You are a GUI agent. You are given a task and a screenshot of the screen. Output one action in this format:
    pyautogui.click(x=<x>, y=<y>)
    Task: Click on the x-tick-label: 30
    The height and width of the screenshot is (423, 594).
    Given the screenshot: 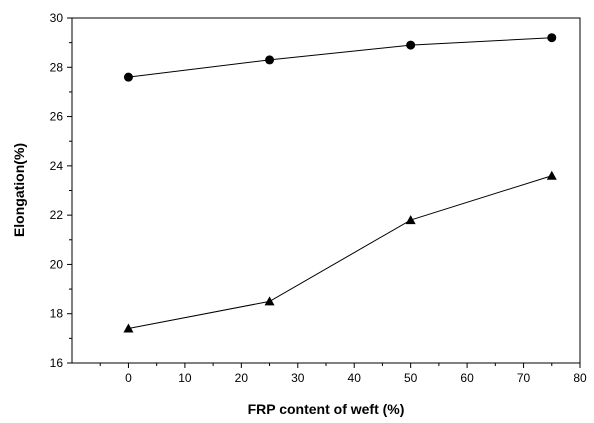 What is the action you would take?
    pyautogui.click(x=298, y=378)
    